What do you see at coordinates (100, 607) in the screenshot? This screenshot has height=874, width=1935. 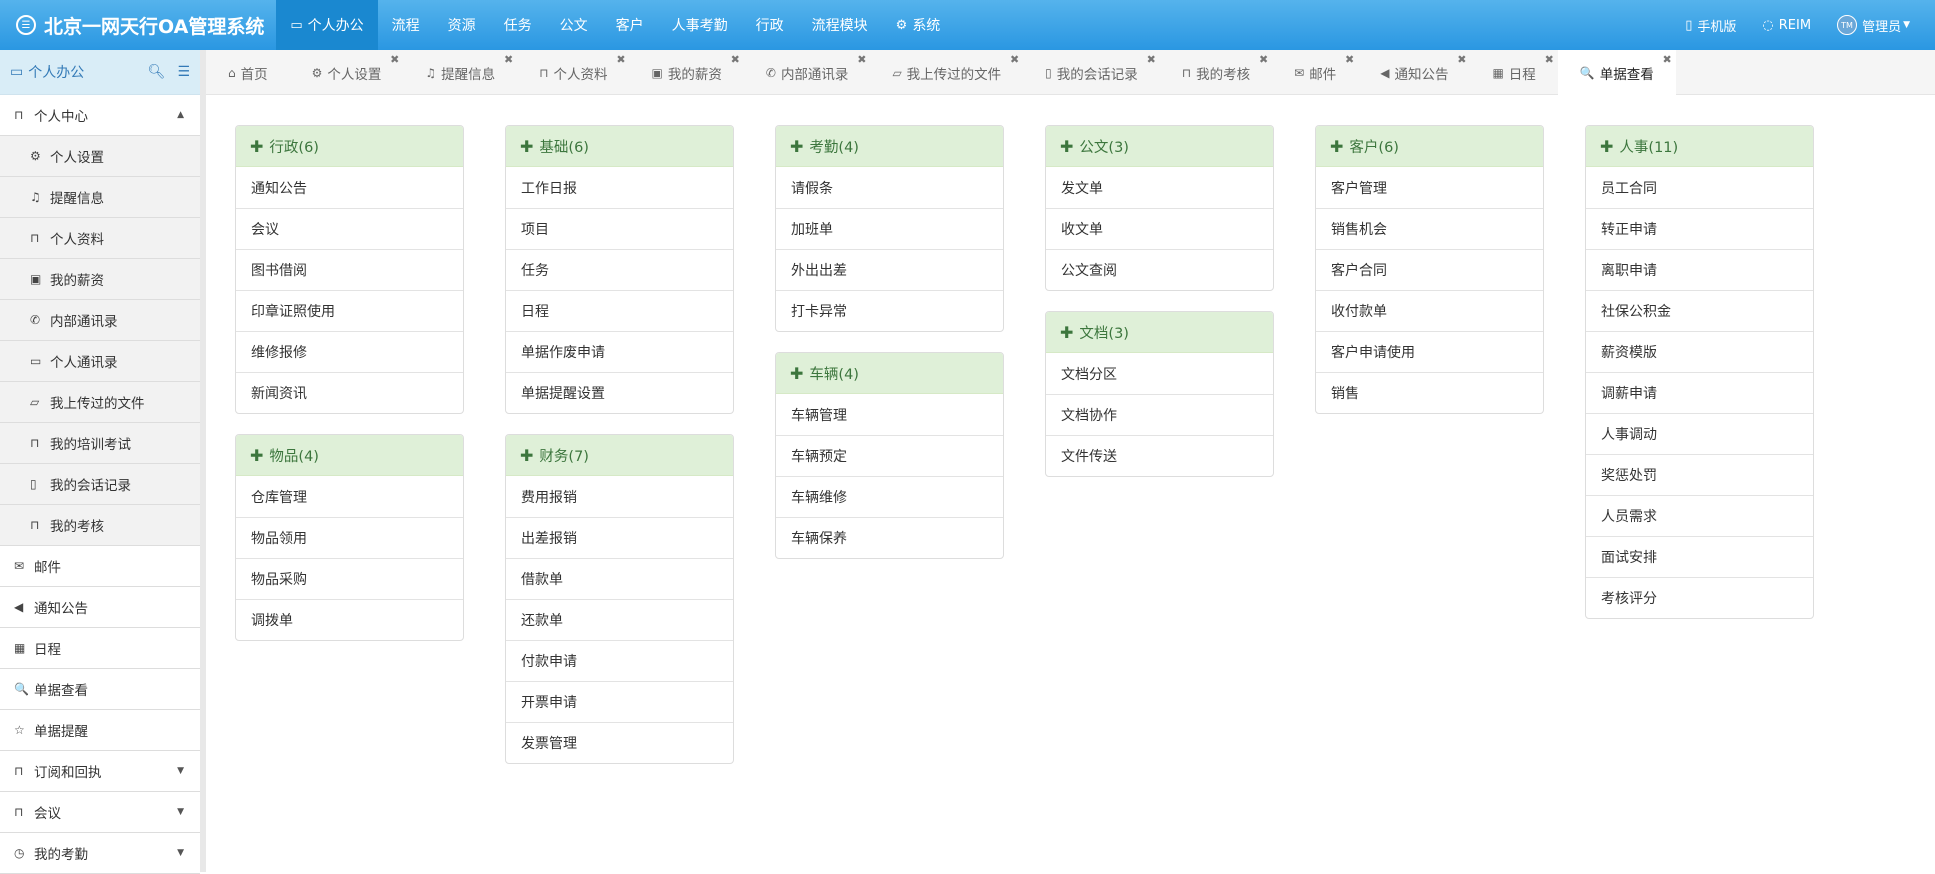 I see `sidebar-item: ◀ 通知公告` at bounding box center [100, 607].